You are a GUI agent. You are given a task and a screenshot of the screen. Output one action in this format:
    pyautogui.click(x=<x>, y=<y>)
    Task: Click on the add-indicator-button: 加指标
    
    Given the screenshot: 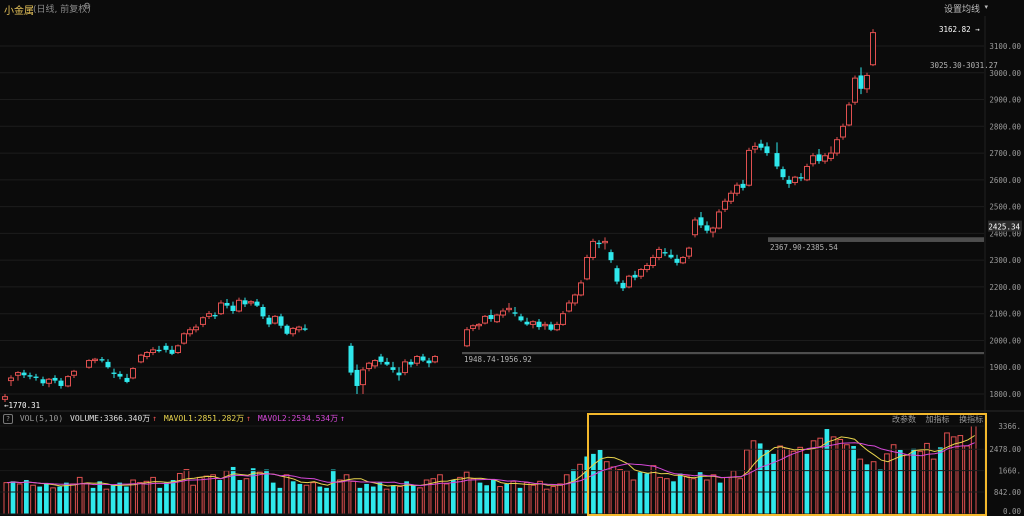 What is the action you would take?
    pyautogui.click(x=937, y=419)
    